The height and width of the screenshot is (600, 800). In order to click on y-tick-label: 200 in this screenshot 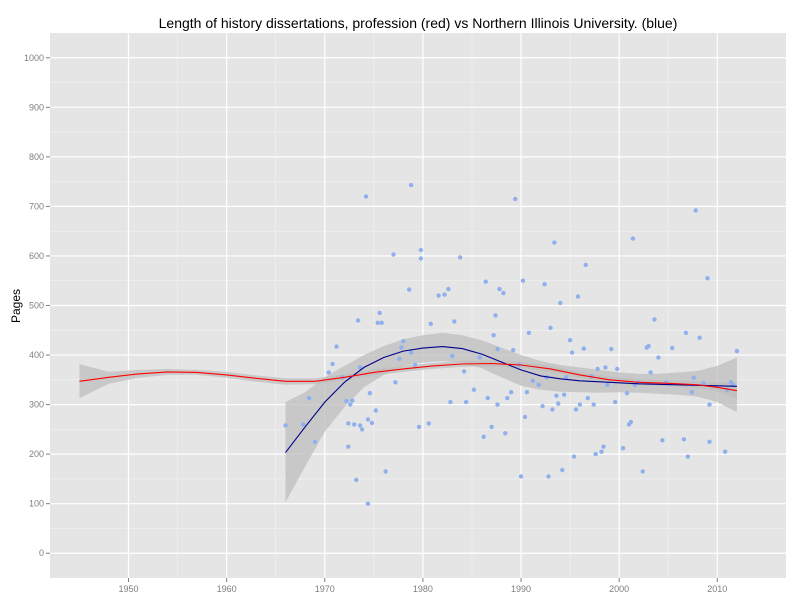, I will do `click(36, 454)`.